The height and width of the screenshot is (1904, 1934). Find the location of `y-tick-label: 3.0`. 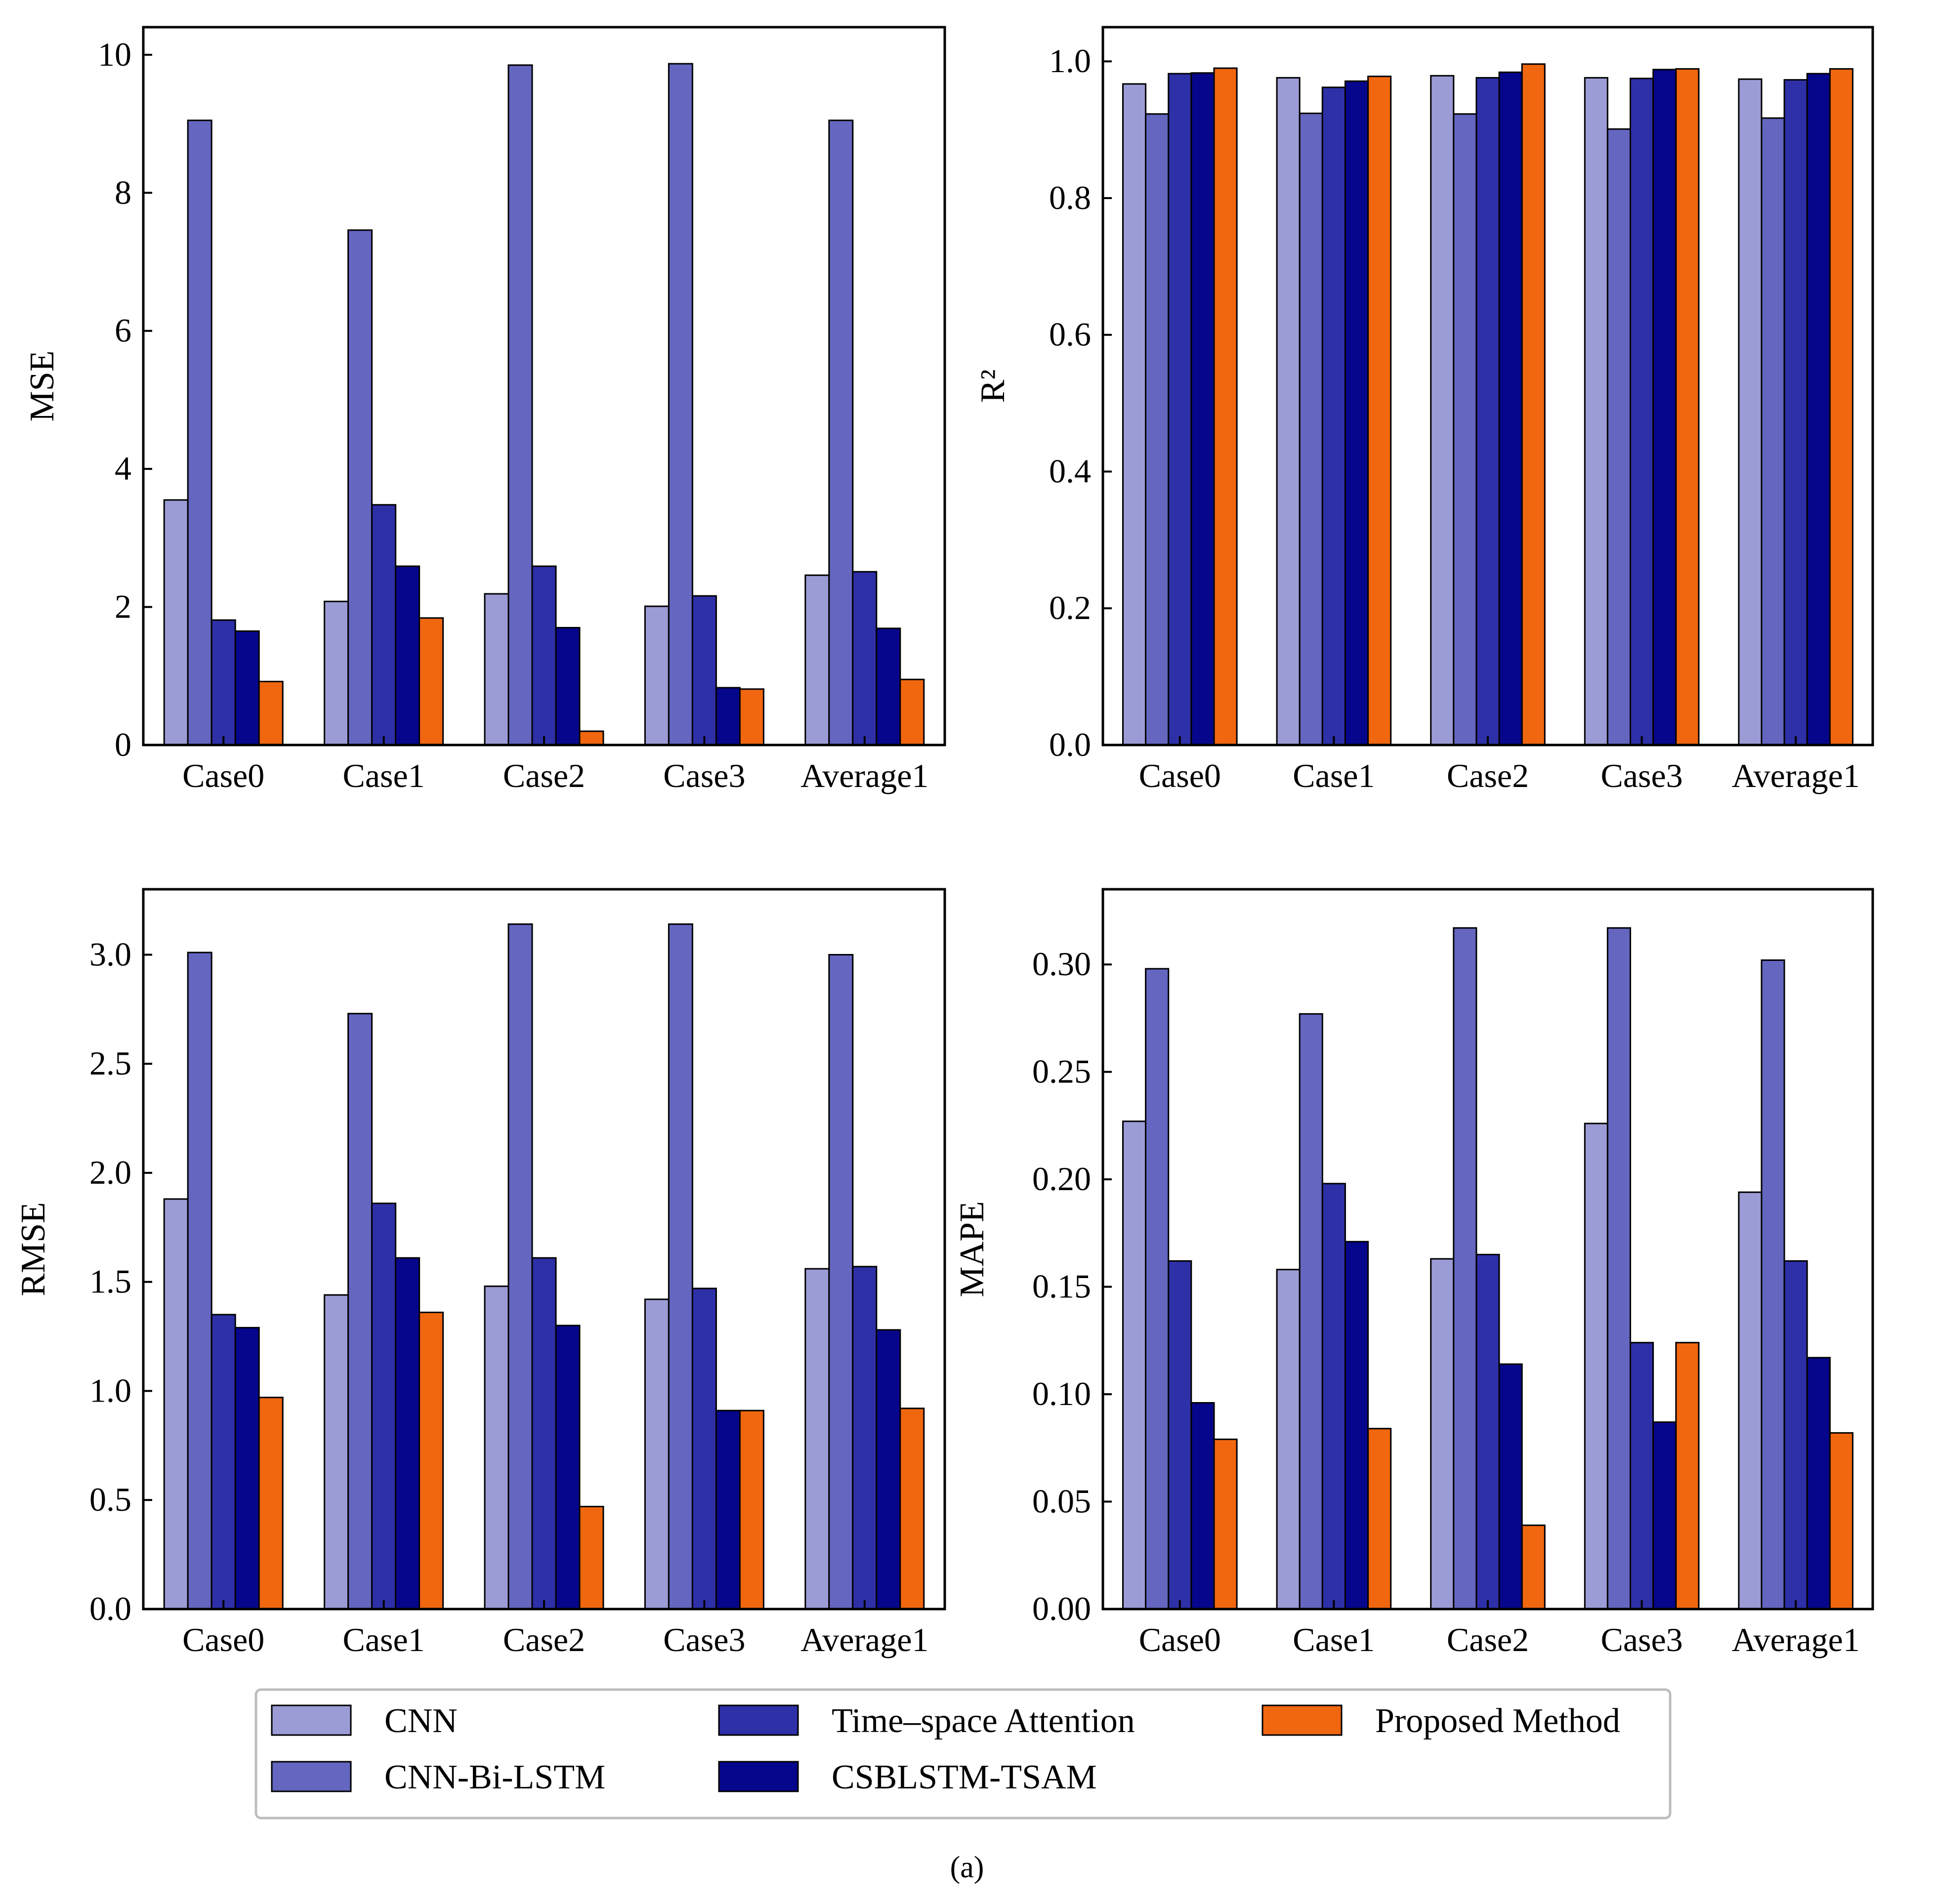

y-tick-label: 3.0 is located at coordinates (110, 954).